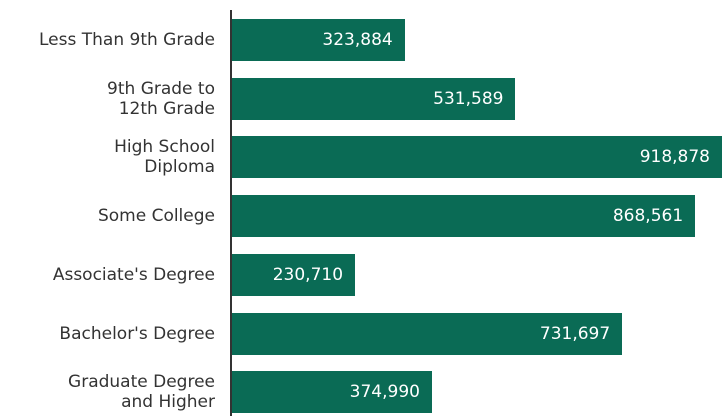 The image size is (723, 416). I want to click on value-label: 731,697, so click(575, 333).